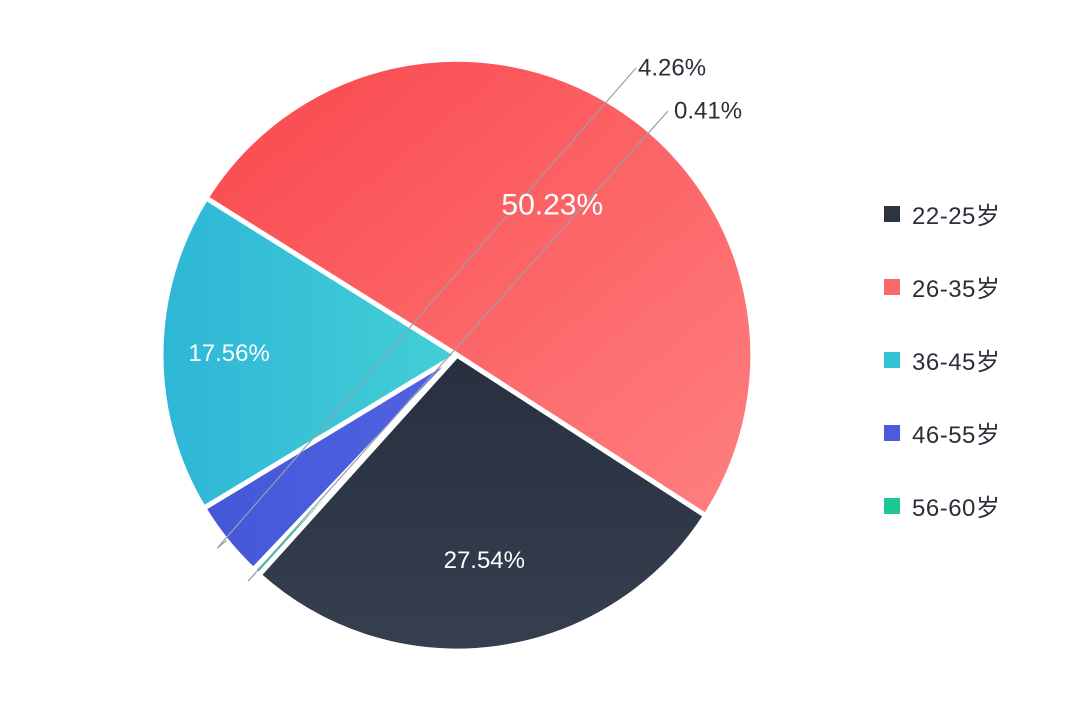  I want to click on slice-value-label: 27.54%, so click(484, 560).